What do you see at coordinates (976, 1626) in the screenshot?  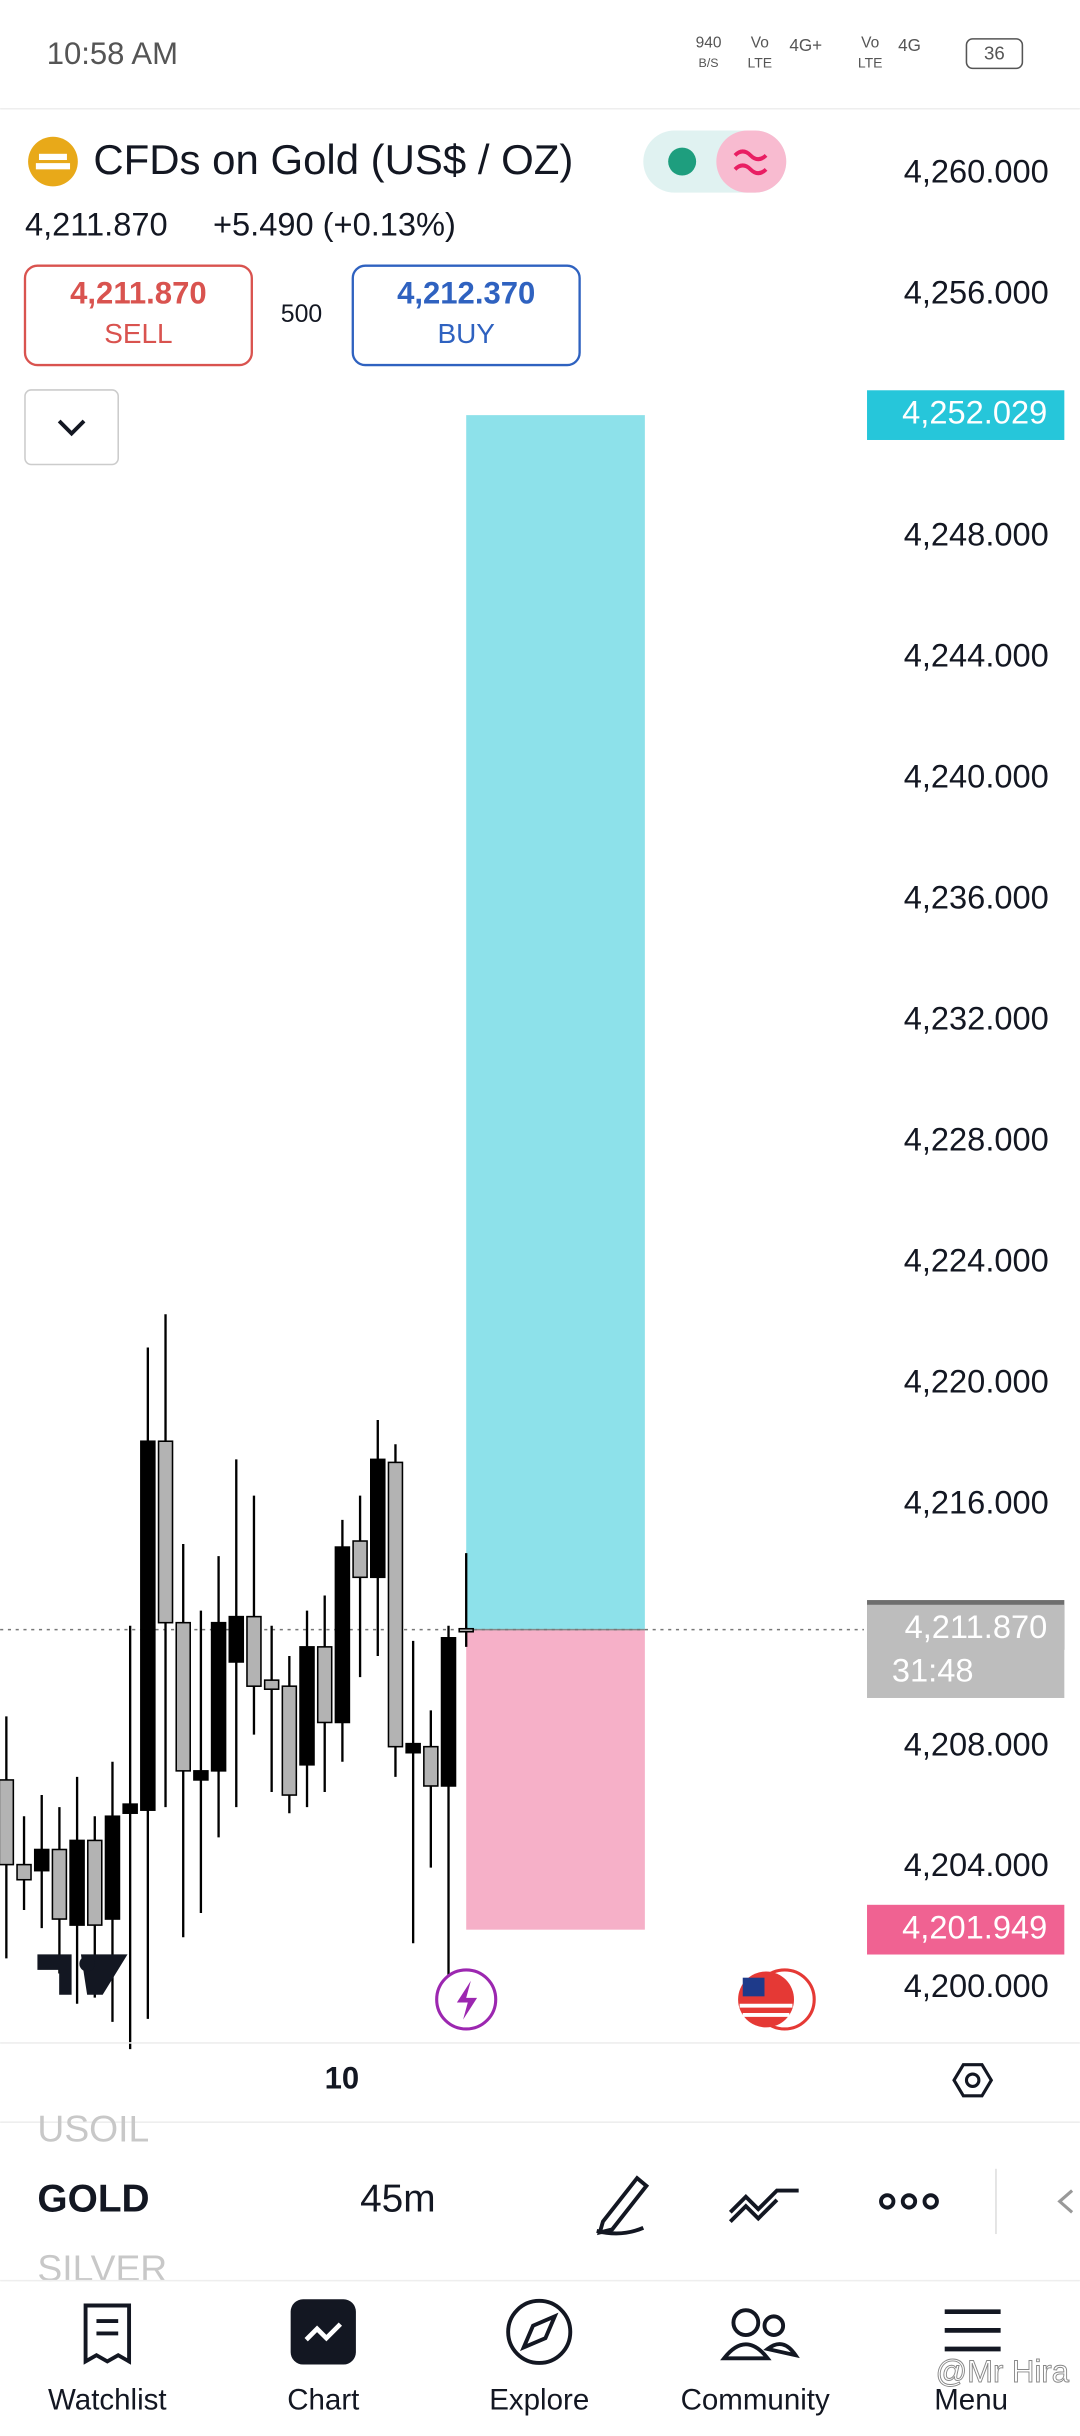 I see `price-label: 4,211.870` at bounding box center [976, 1626].